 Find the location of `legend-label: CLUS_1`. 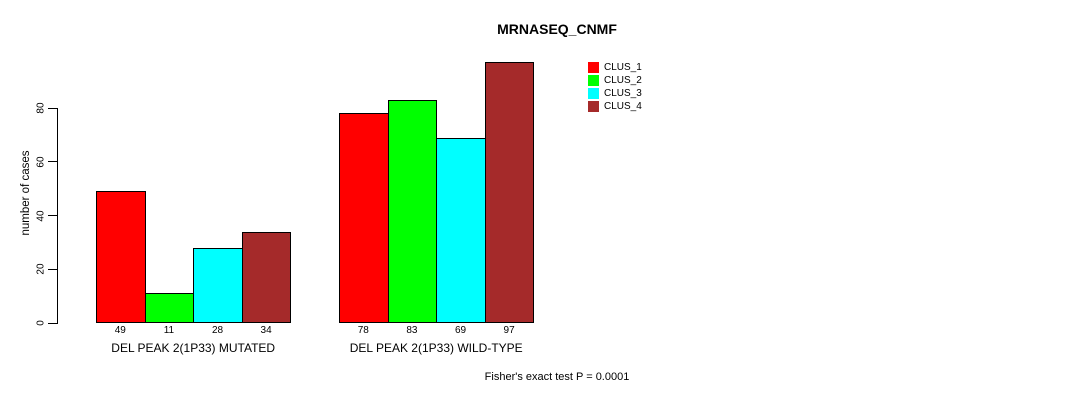

legend-label: CLUS_1 is located at coordinates (623, 67).